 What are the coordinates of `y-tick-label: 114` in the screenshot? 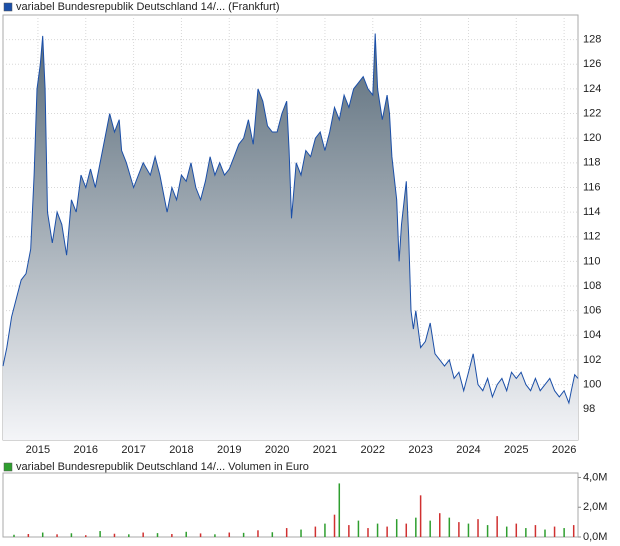 It's located at (592, 212).